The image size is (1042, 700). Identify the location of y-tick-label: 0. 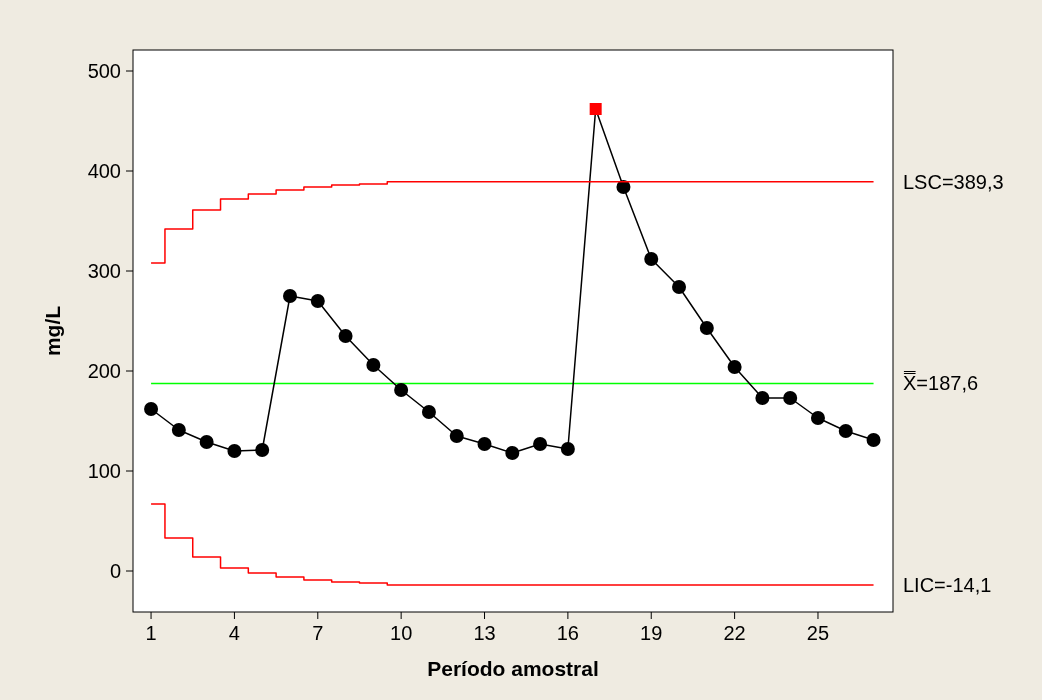
(115, 571).